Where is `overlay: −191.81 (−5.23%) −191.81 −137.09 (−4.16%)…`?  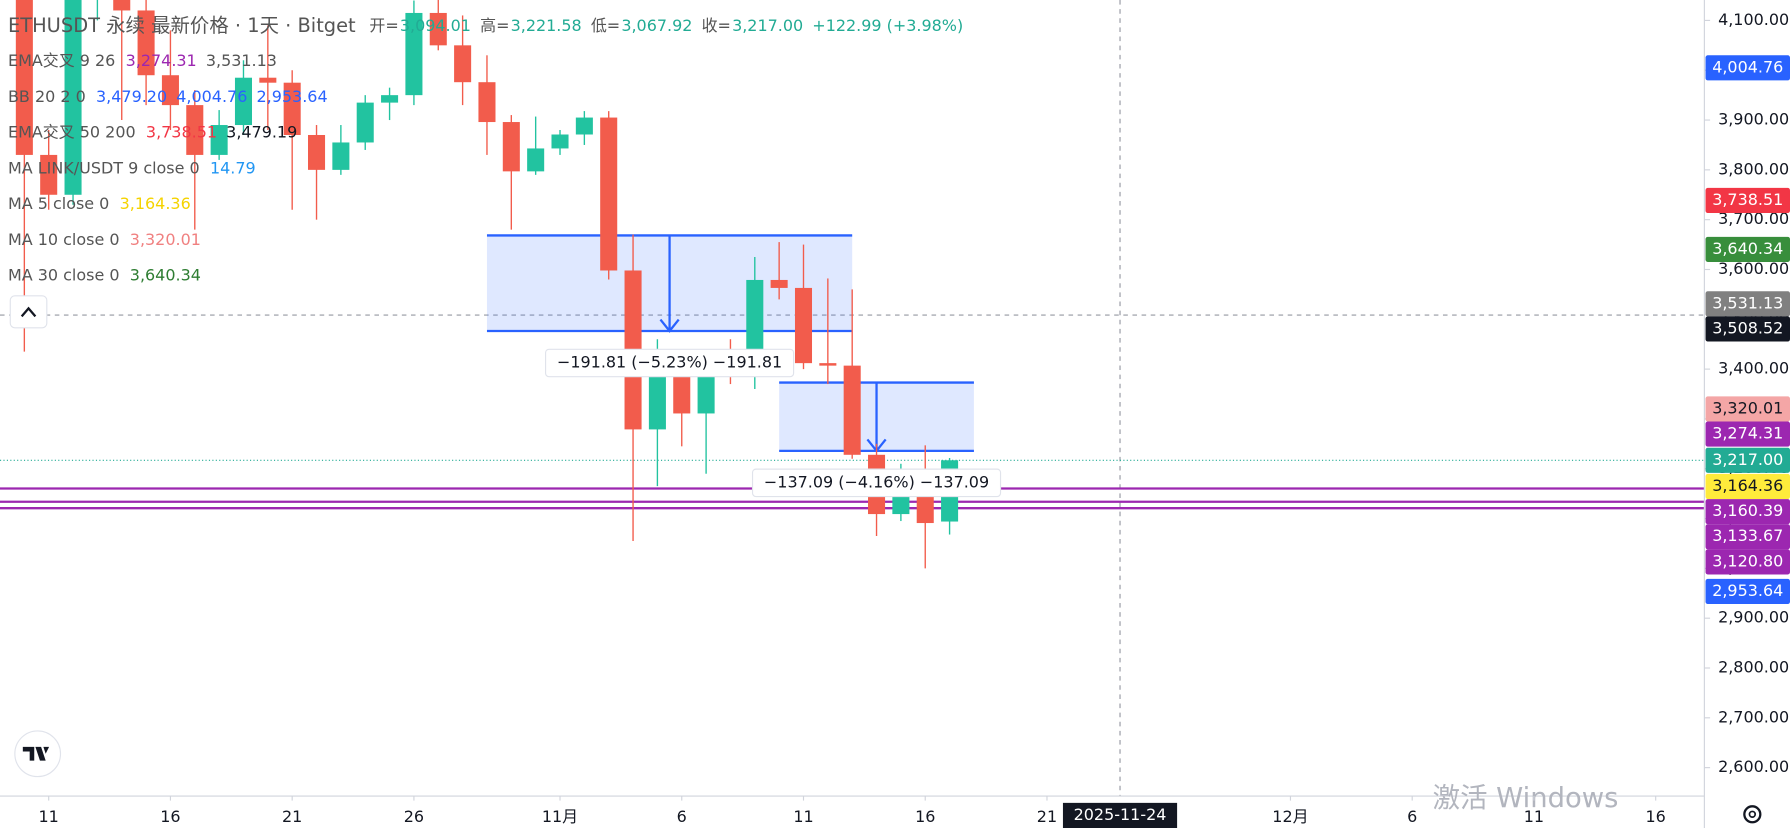
overlay: −191.81 (−5.23%) −191.81 −137.09 (−4.16%)… is located at coordinates (773, 423).